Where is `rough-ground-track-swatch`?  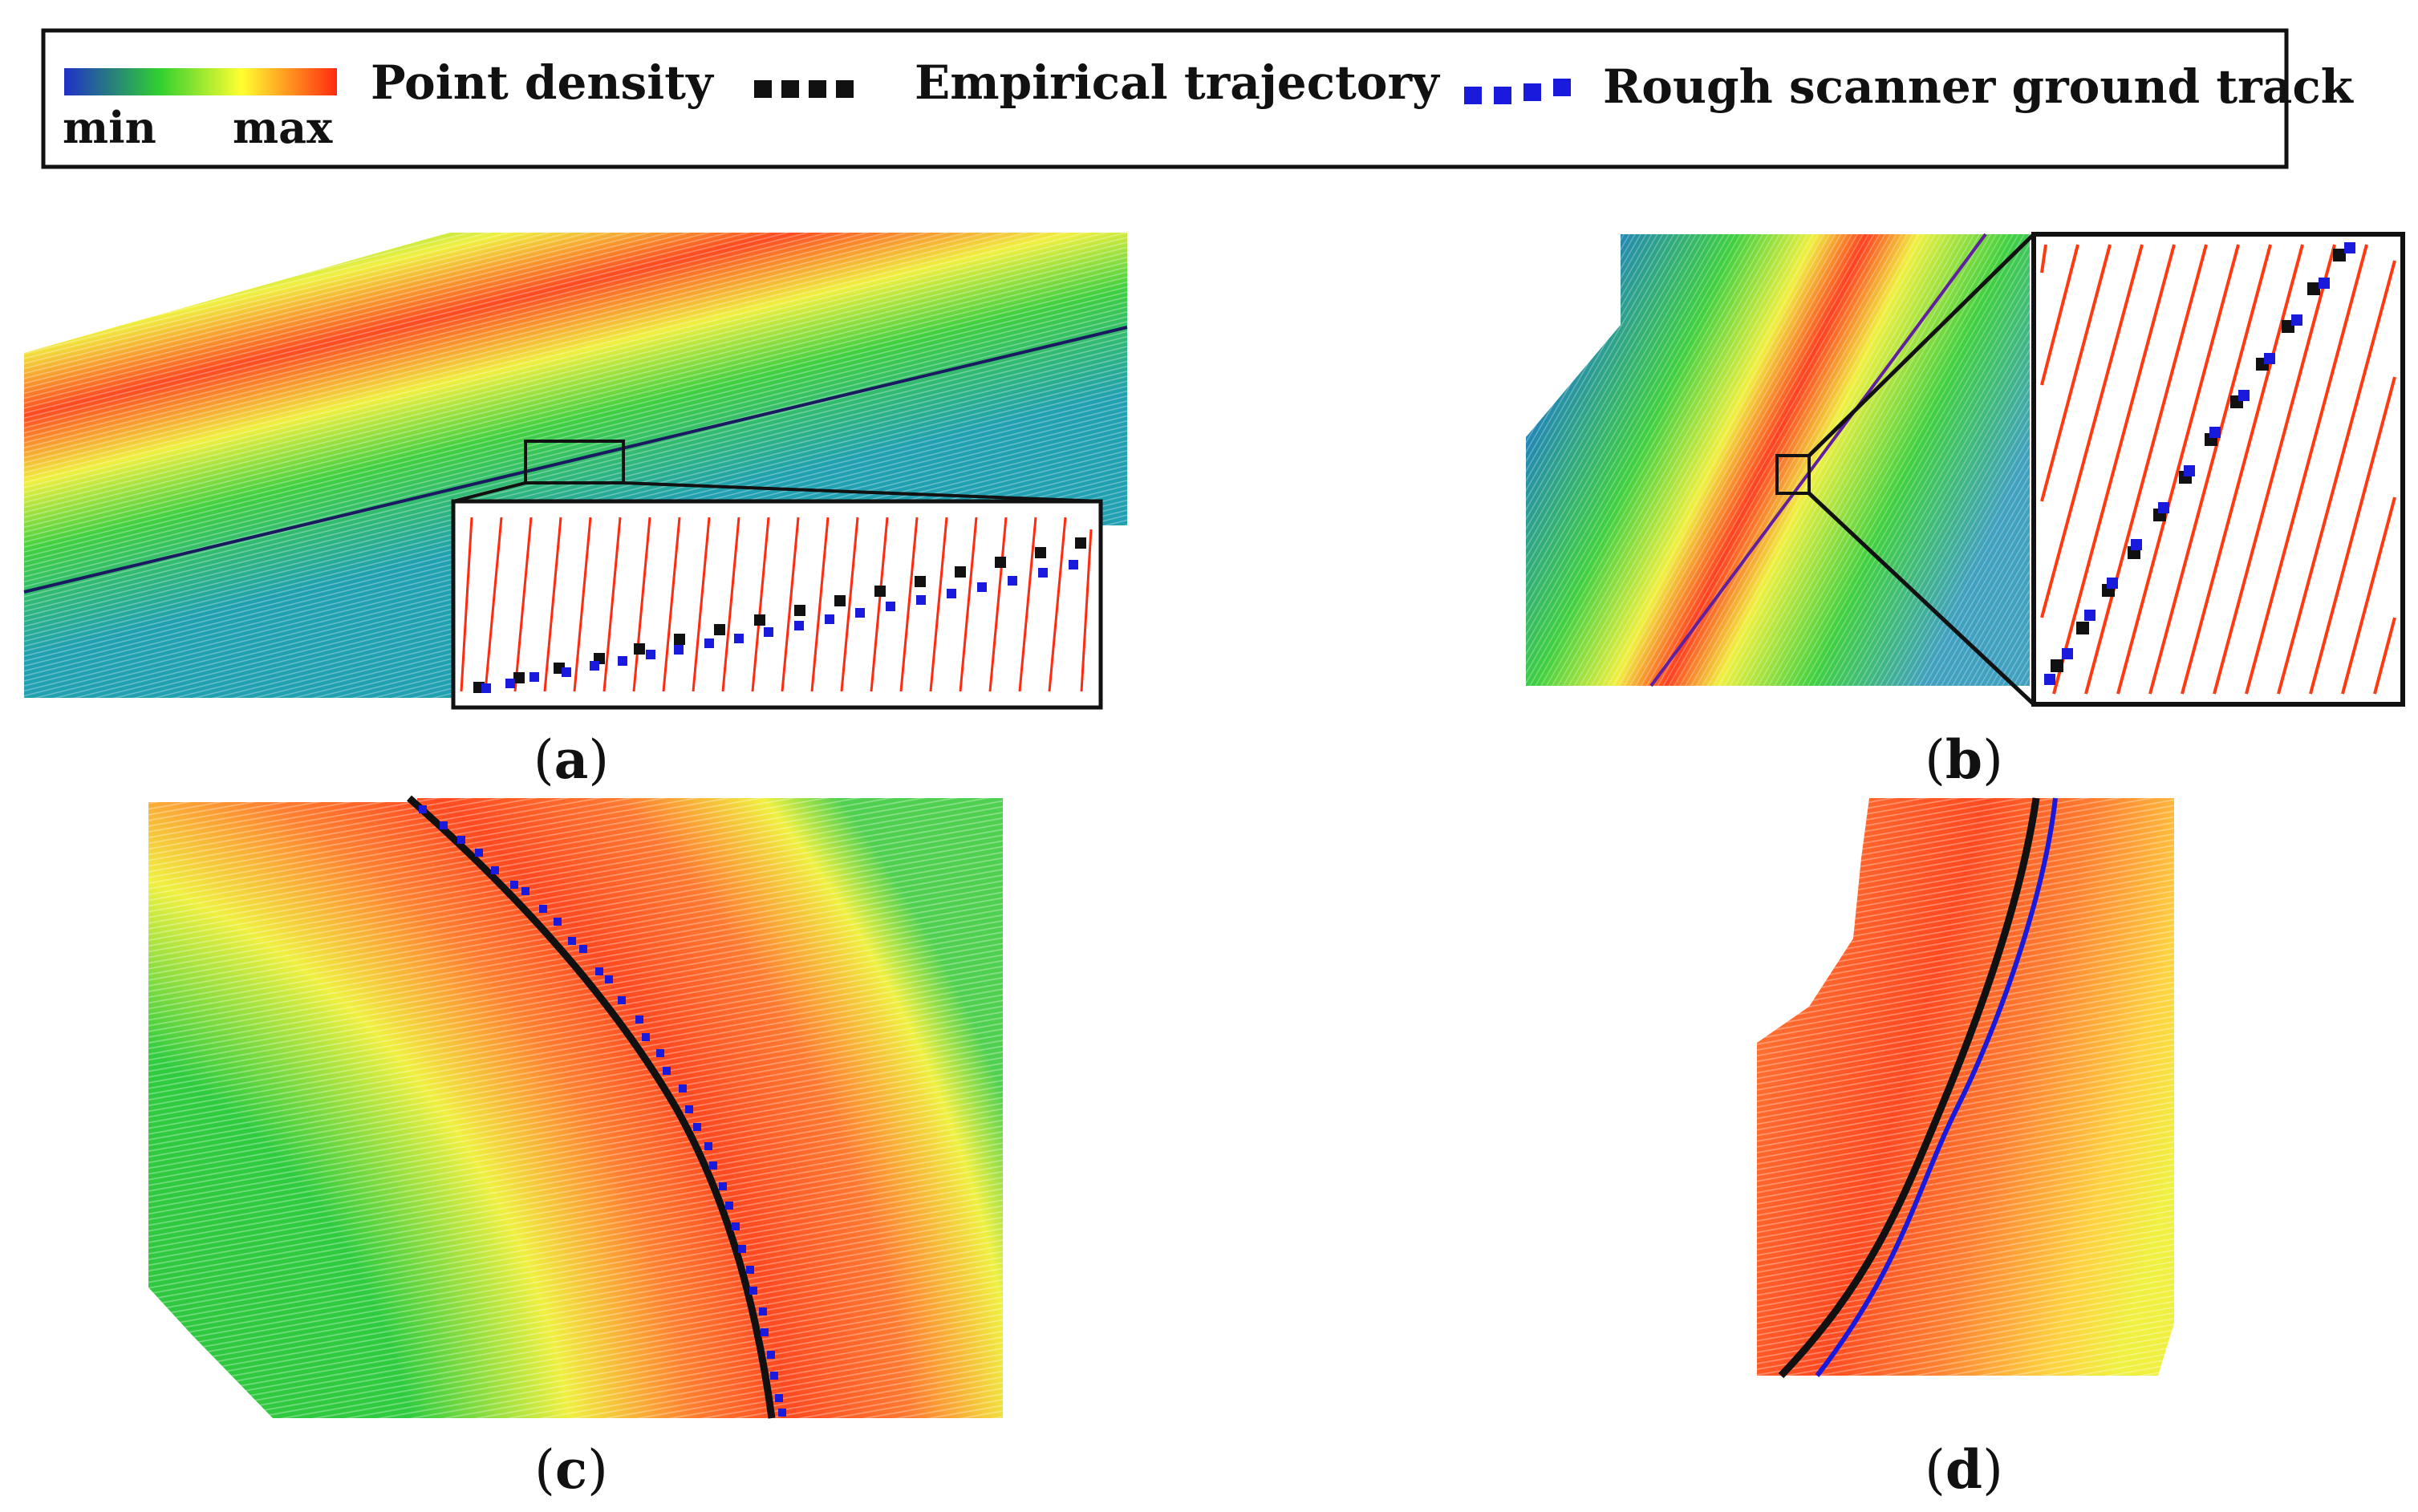
rough-ground-track-swatch is located at coordinates (1517, 91).